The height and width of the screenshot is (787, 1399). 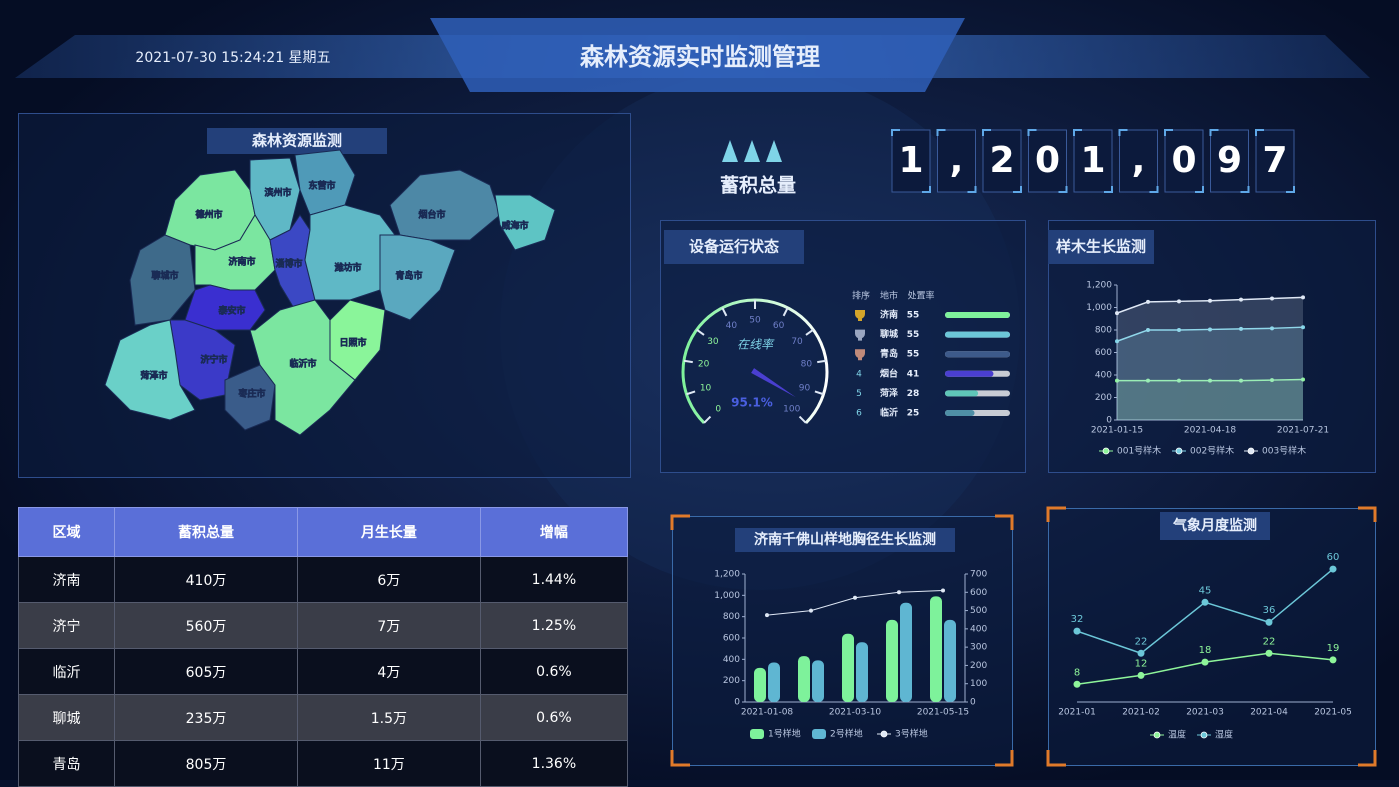 What do you see at coordinates (1269, 610) in the screenshot?
I see `data-label: 36` at bounding box center [1269, 610].